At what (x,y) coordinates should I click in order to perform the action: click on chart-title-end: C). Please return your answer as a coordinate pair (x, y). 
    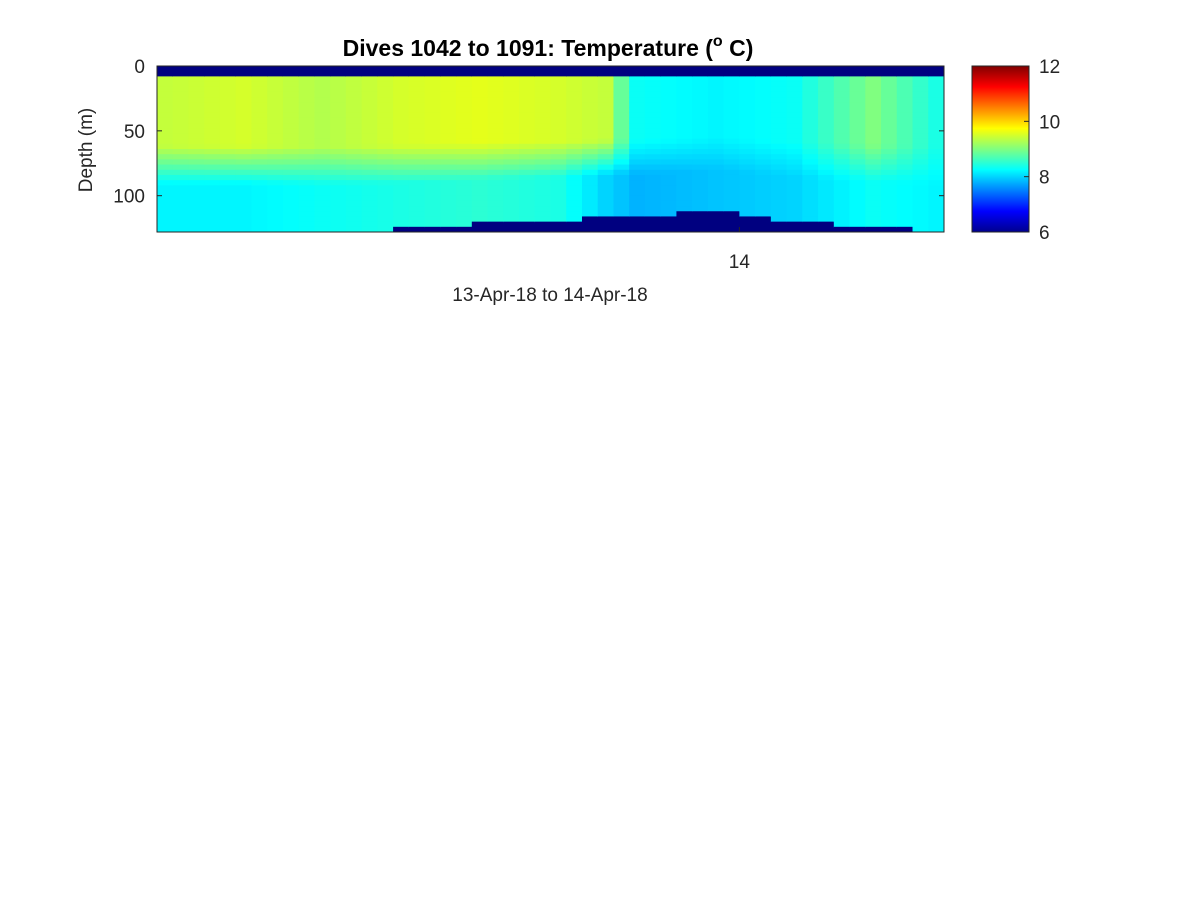
    Looking at the image, I should click on (738, 48).